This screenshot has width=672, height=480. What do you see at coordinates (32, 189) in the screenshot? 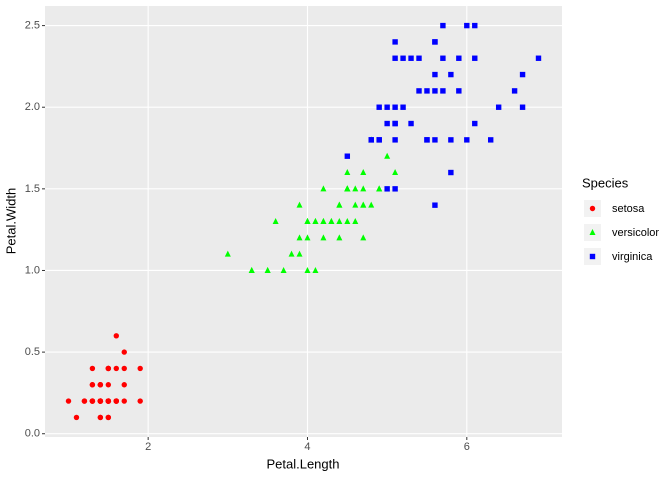
I see `y-tick-label: 1.5` at bounding box center [32, 189].